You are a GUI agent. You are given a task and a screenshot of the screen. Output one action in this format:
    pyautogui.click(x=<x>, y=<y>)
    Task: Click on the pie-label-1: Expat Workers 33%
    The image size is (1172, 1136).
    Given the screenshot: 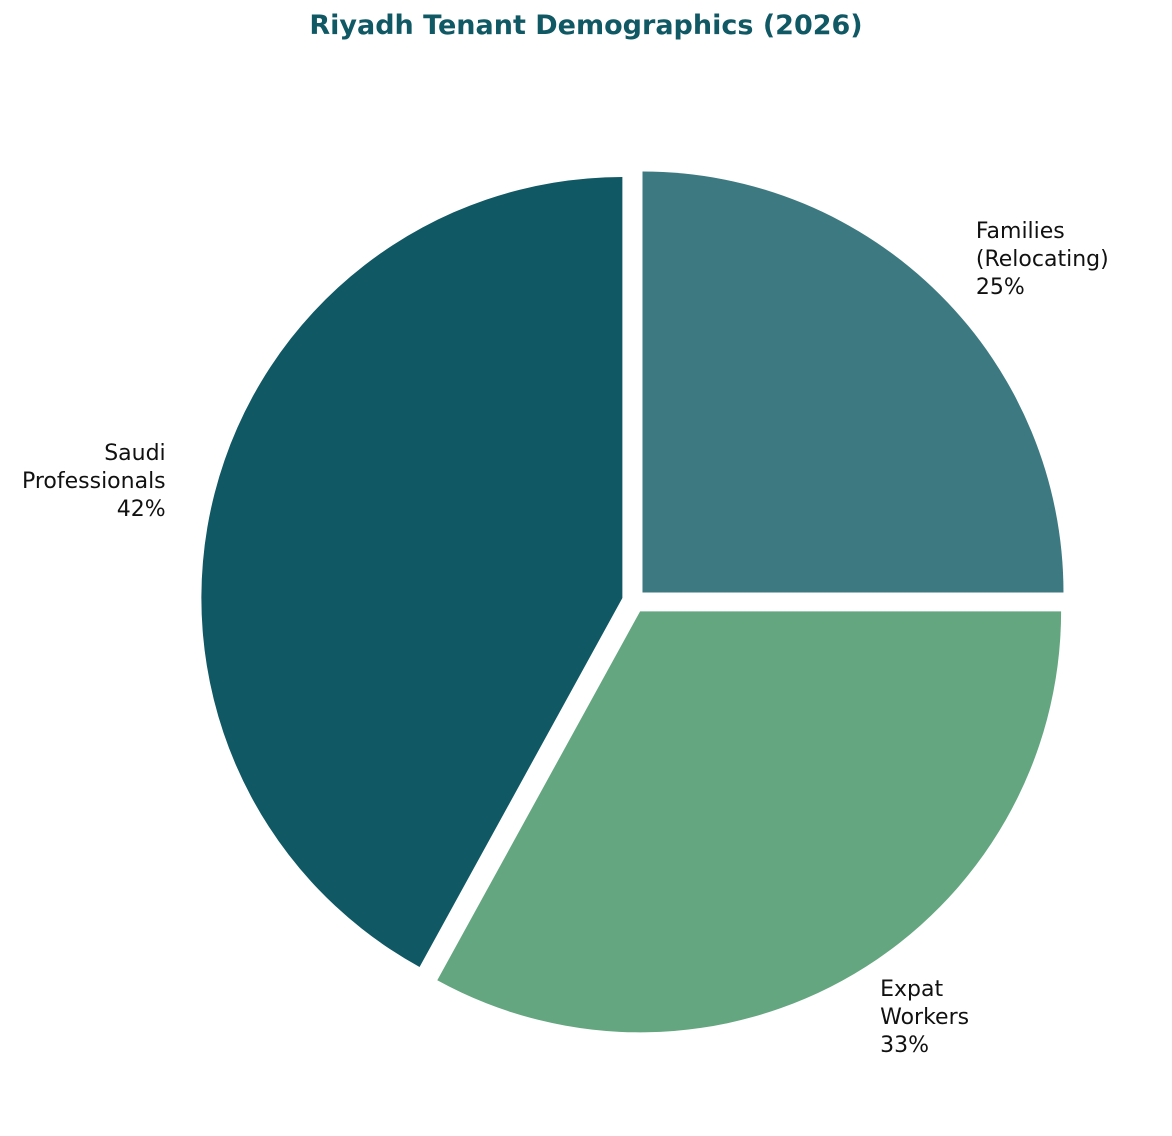 What is the action you would take?
    pyautogui.click(x=924, y=1017)
    